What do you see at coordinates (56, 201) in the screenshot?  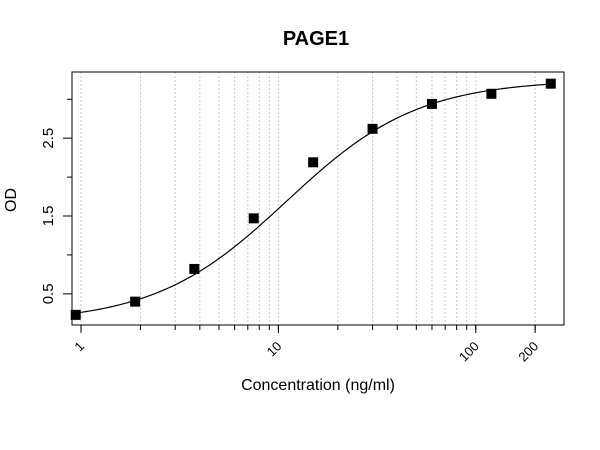 I see `y-axis: 0.5 1.5 2.5` at bounding box center [56, 201].